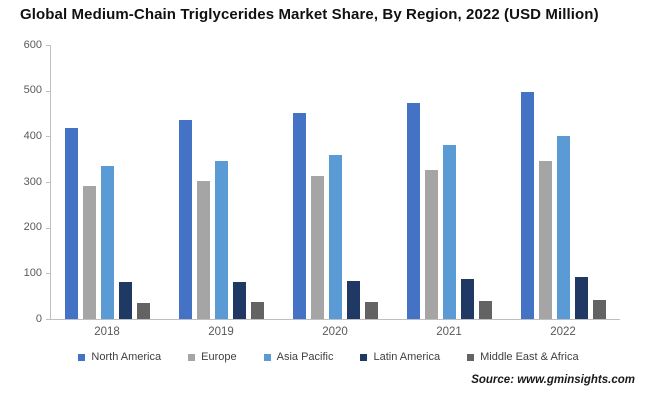 The image size is (657, 400). I want to click on y-tick-label: 500, so click(32, 90).